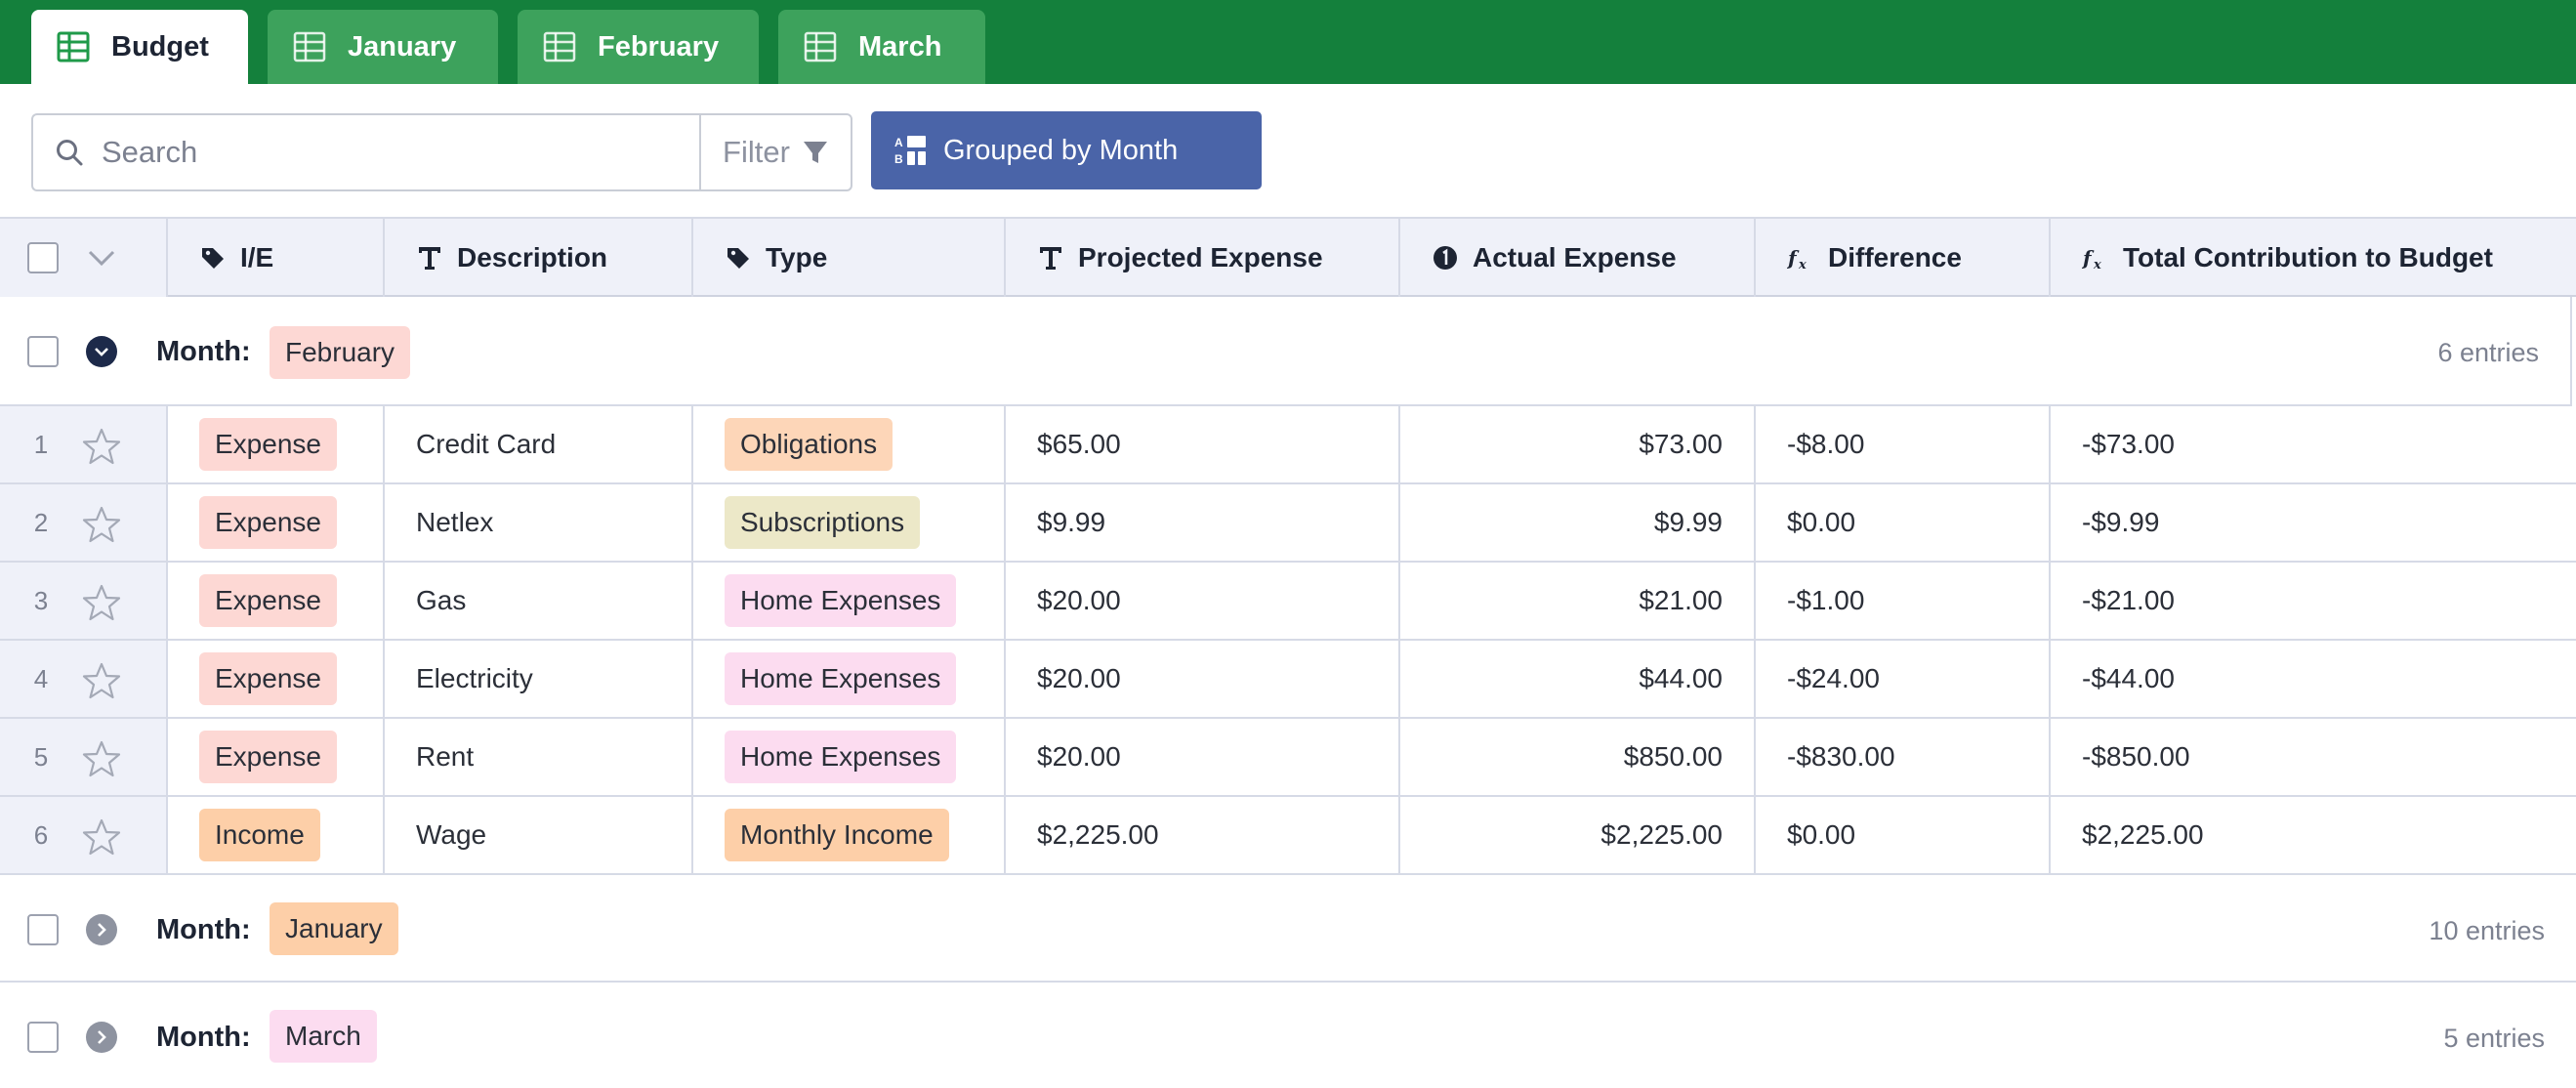 The width and height of the screenshot is (2576, 1088). Describe the element at coordinates (898, 159) in the screenshot. I see `svg-text: B` at that location.